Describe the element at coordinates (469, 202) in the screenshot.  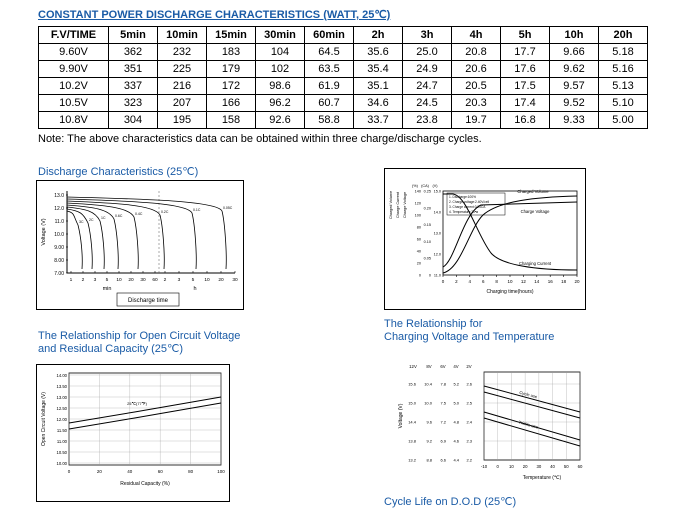
I see `legend-line: 2. Charge voltage:2.40V/cell` at that location.